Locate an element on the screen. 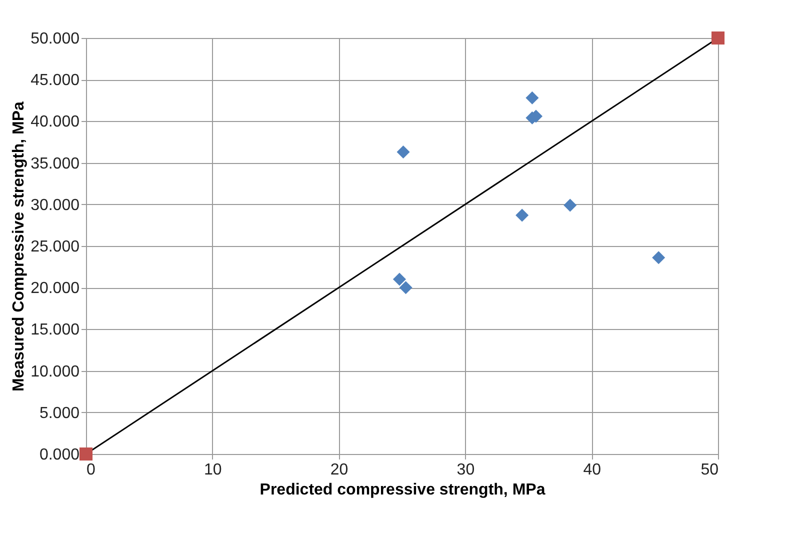 This screenshot has width=797, height=539. x-tick-label: 30 is located at coordinates (465, 470).